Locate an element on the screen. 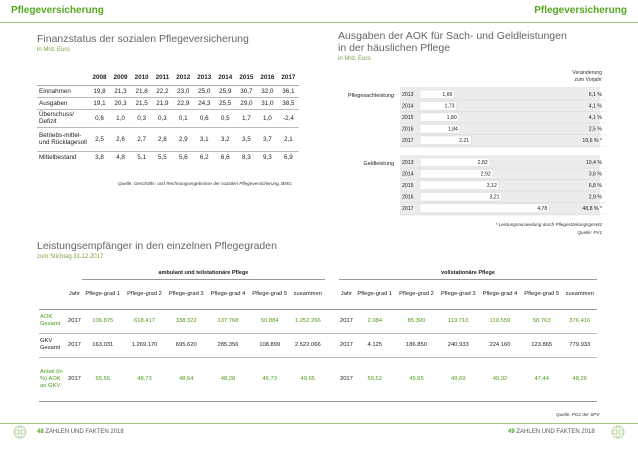 This screenshot has width=638, height=450. finanz-cell: 0,3 is located at coordinates (162, 118).